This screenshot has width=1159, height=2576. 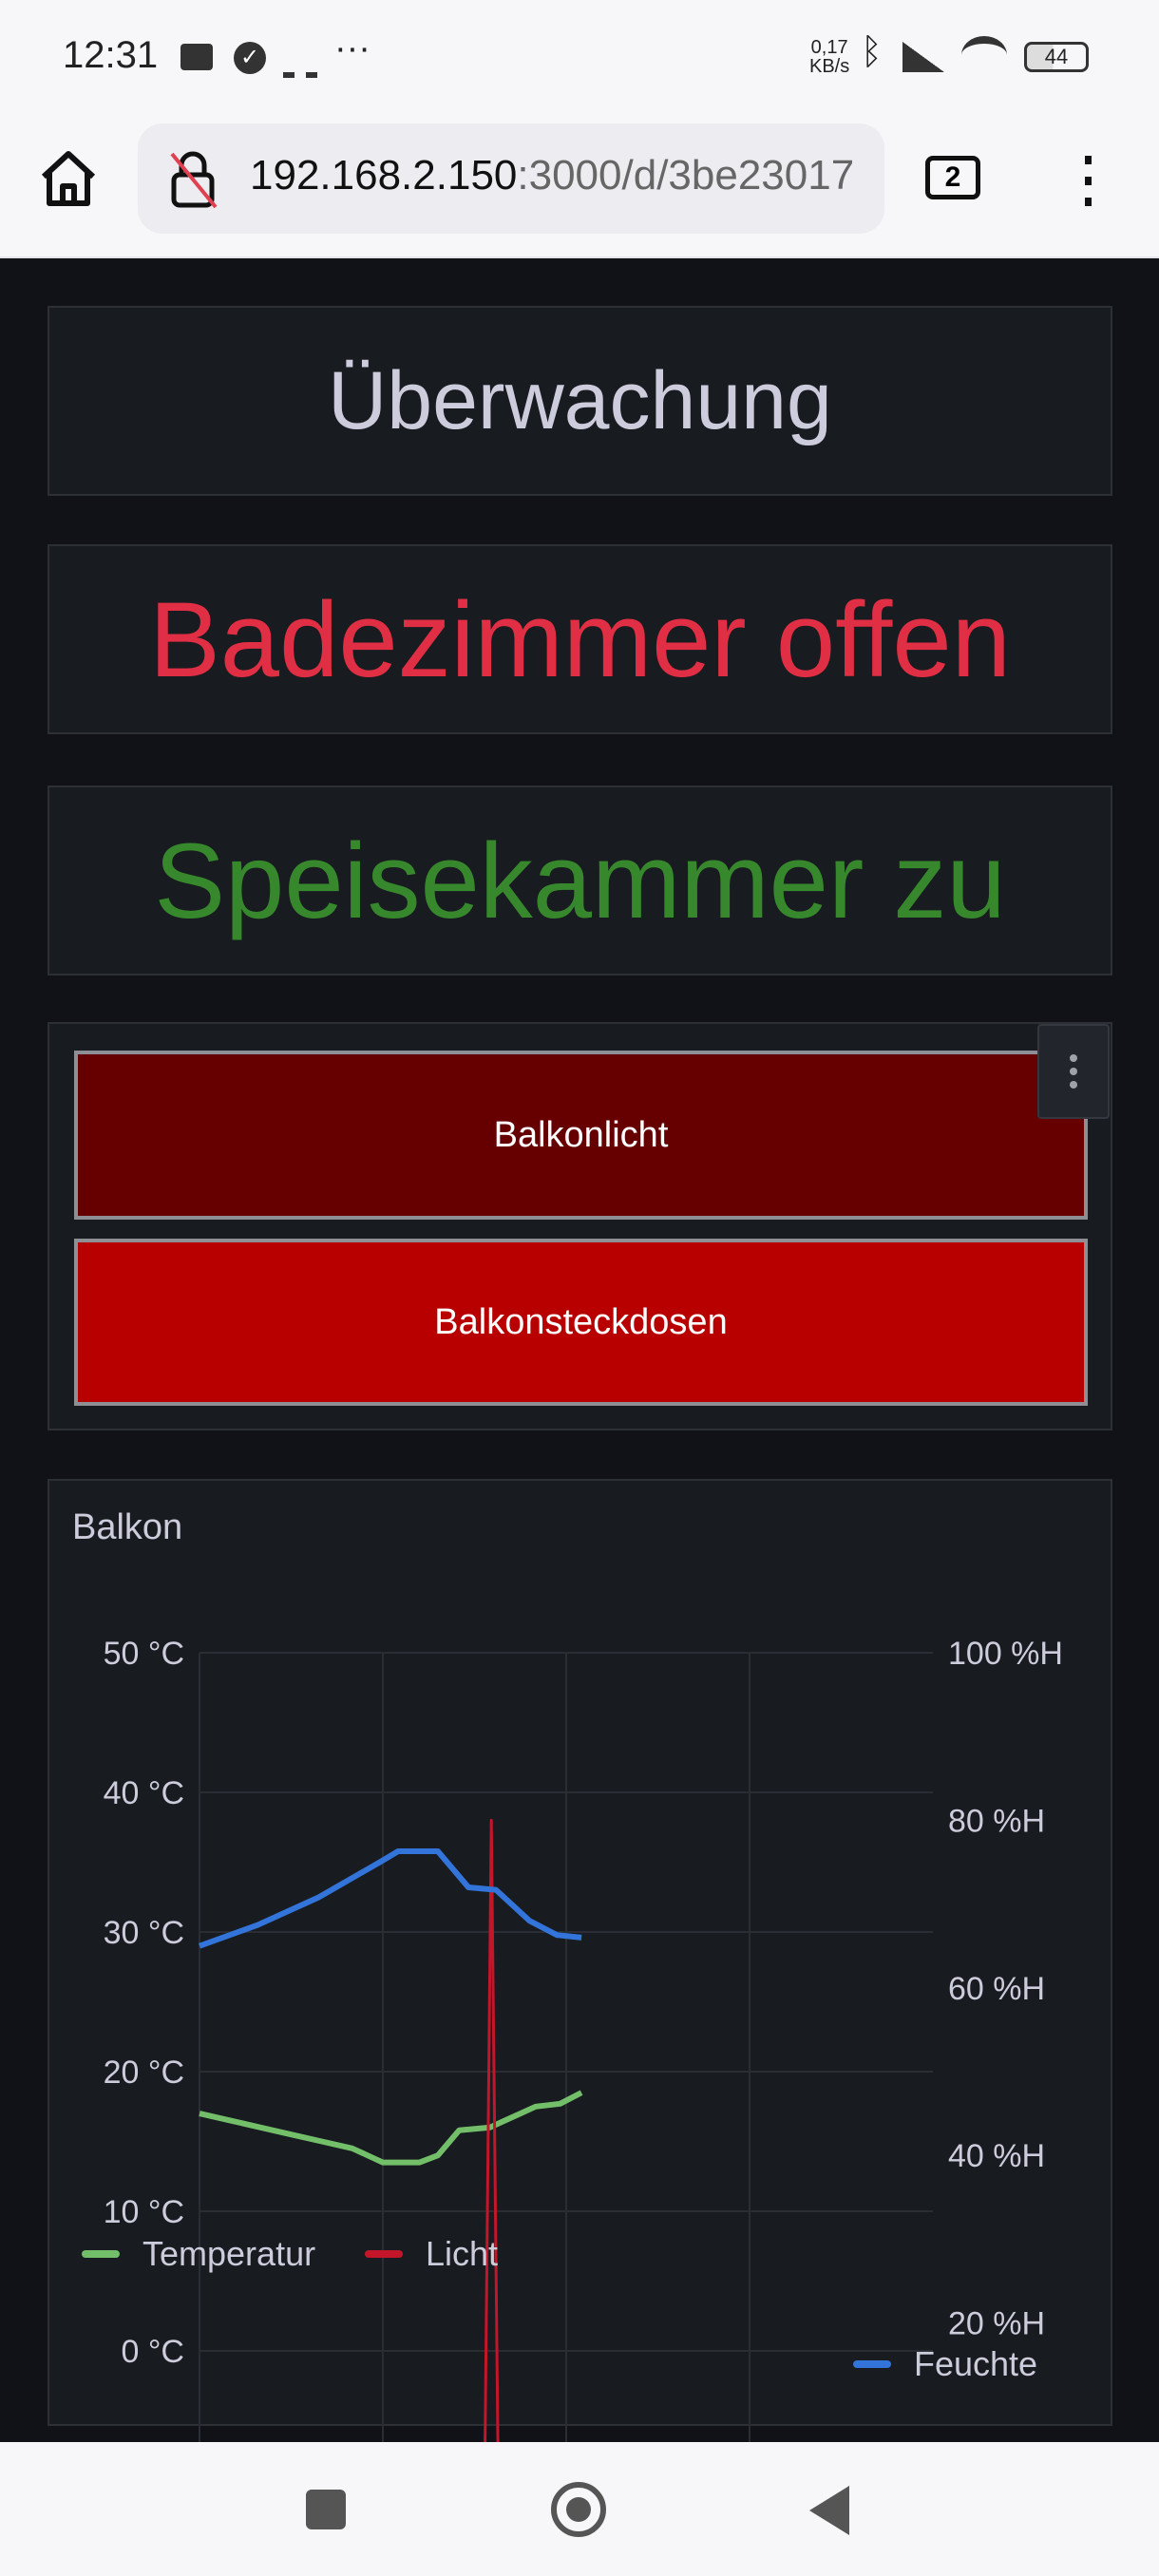 What do you see at coordinates (581, 1322) in the screenshot?
I see `balkonsteckdosen-button: Balkonsteckdosen` at bounding box center [581, 1322].